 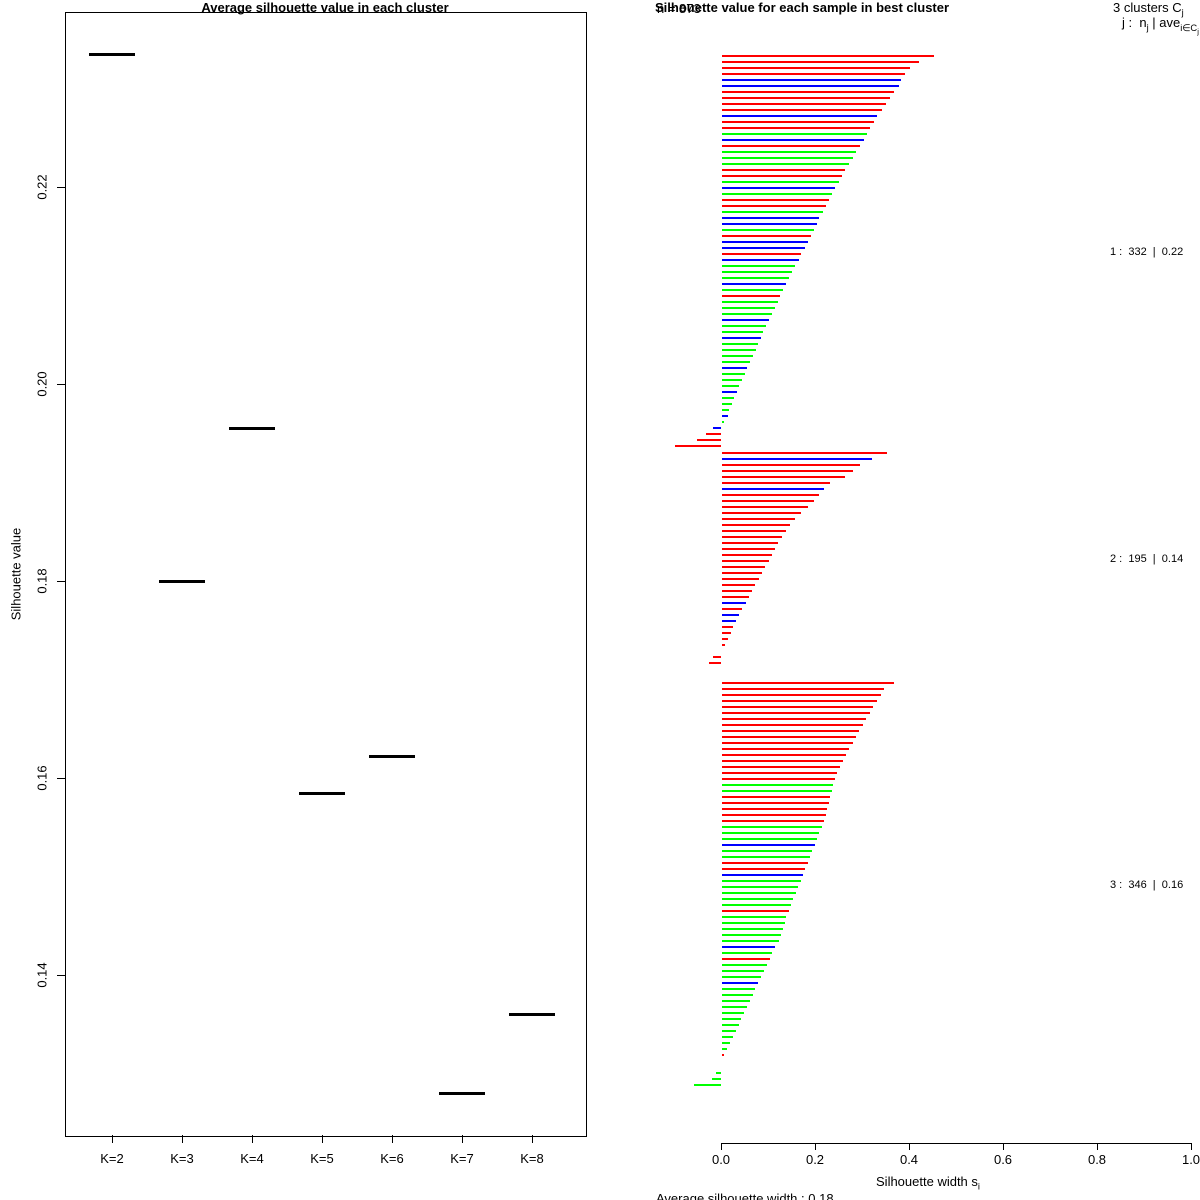 What do you see at coordinates (1198, 31) in the screenshot?
I see `formula-subsub: j` at bounding box center [1198, 31].